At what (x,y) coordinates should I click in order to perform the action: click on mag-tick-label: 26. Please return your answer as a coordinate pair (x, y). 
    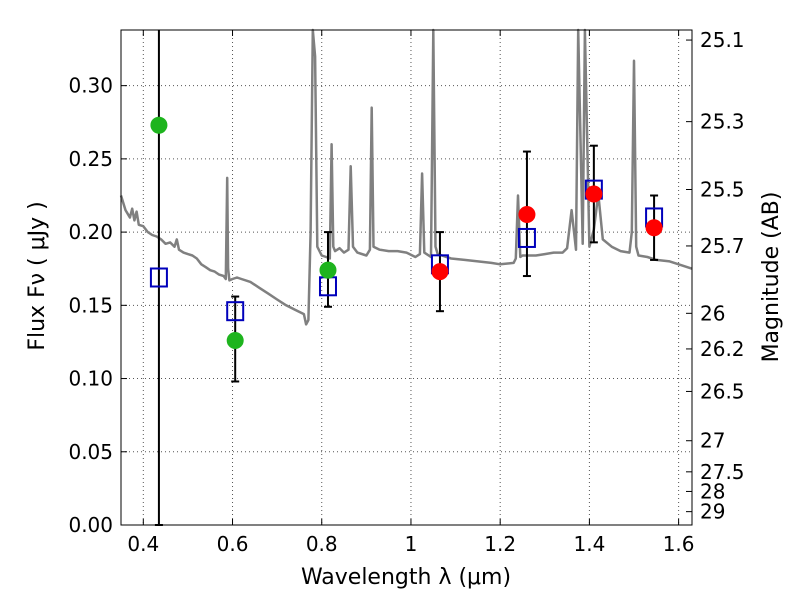
    Looking at the image, I should click on (712, 313).